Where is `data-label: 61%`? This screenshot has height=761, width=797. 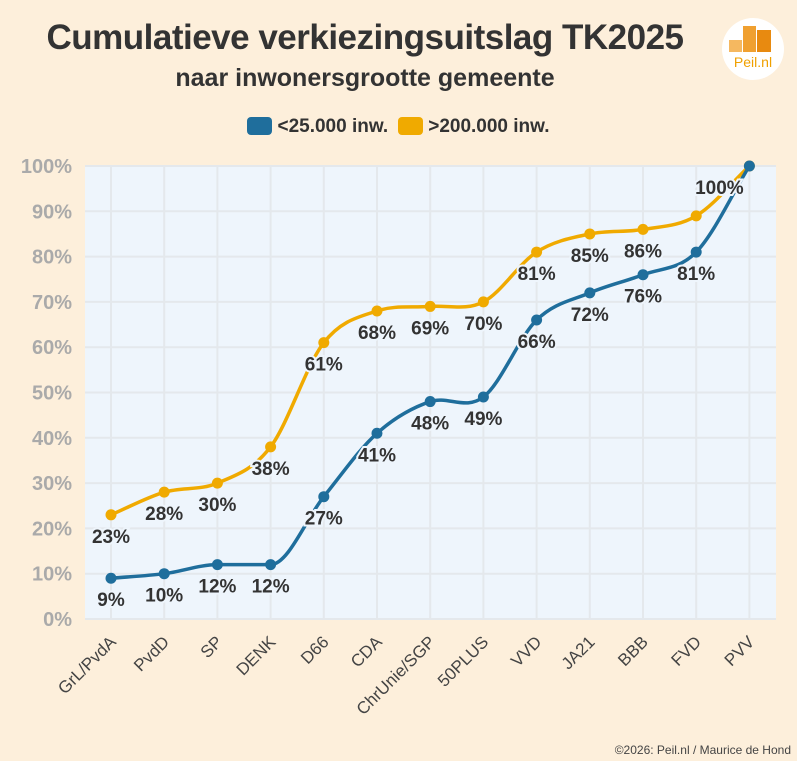 data-label: 61% is located at coordinates (324, 365).